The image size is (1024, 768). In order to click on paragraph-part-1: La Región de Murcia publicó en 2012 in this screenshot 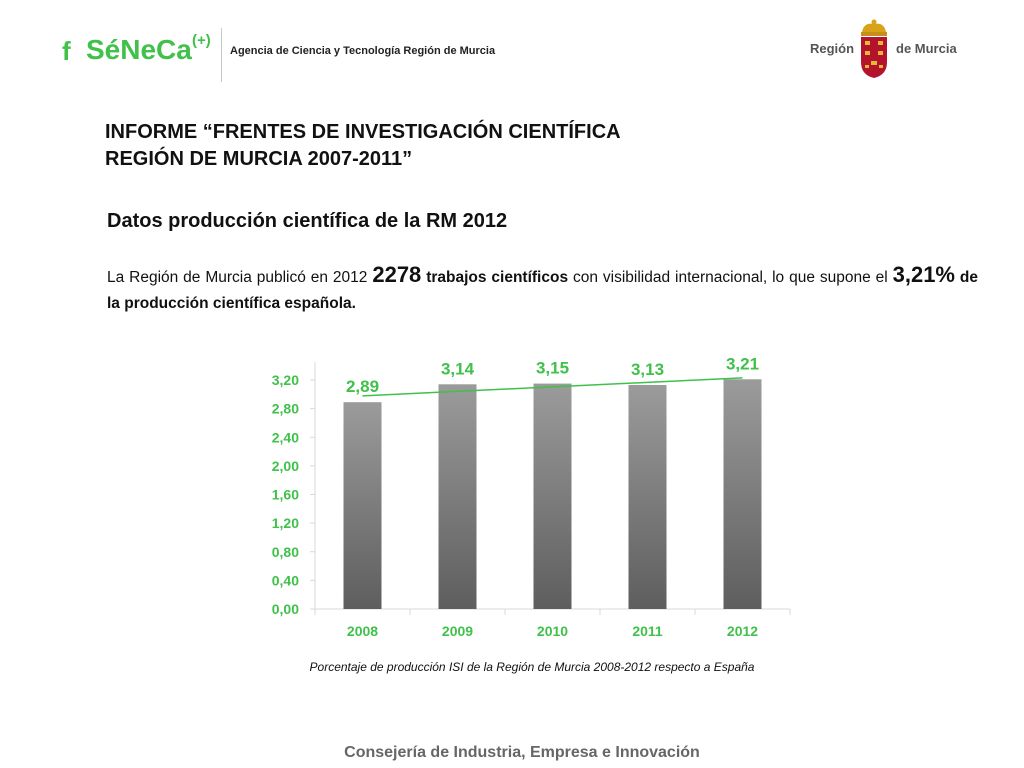, I will do `click(240, 277)`.